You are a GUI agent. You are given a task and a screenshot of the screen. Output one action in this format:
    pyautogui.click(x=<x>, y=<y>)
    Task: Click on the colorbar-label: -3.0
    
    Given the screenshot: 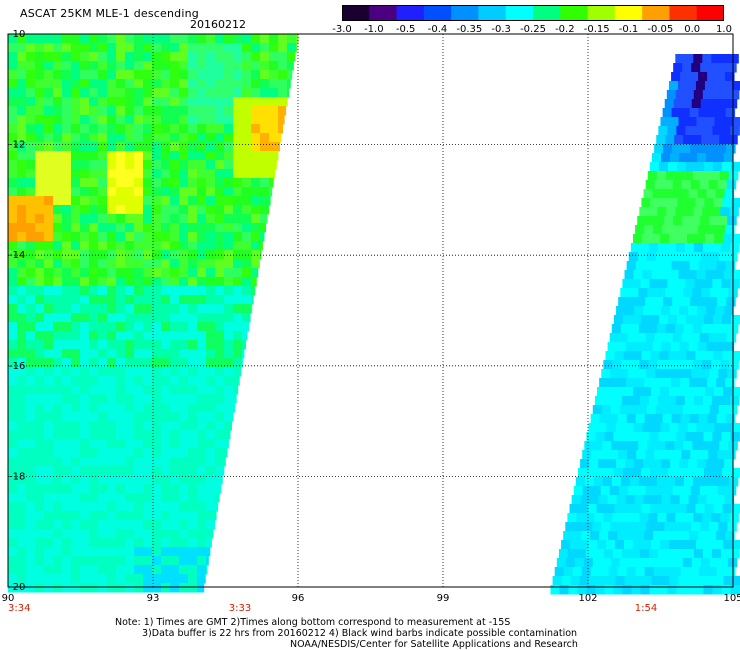 What is the action you would take?
    pyautogui.click(x=342, y=29)
    